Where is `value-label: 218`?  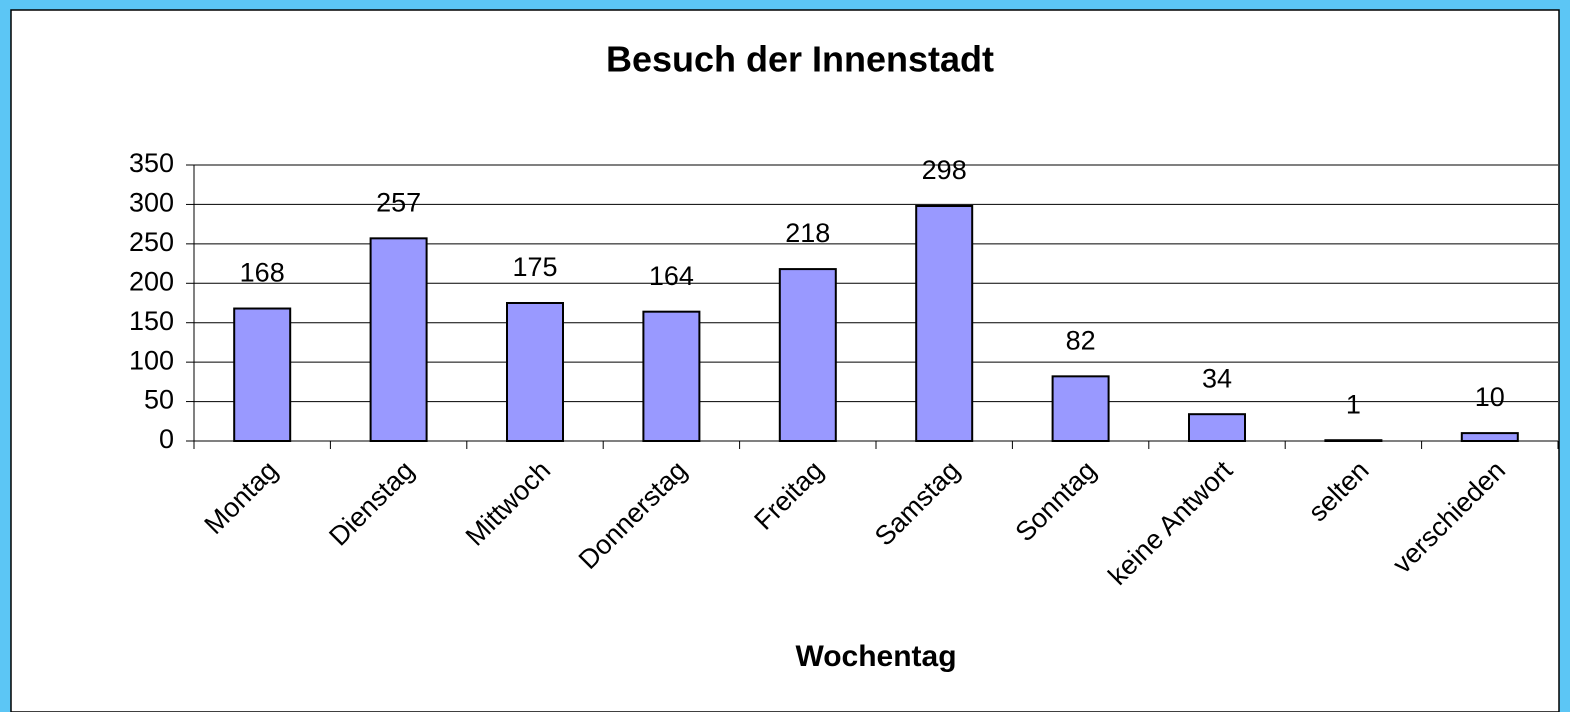 value-label: 218 is located at coordinates (807, 233).